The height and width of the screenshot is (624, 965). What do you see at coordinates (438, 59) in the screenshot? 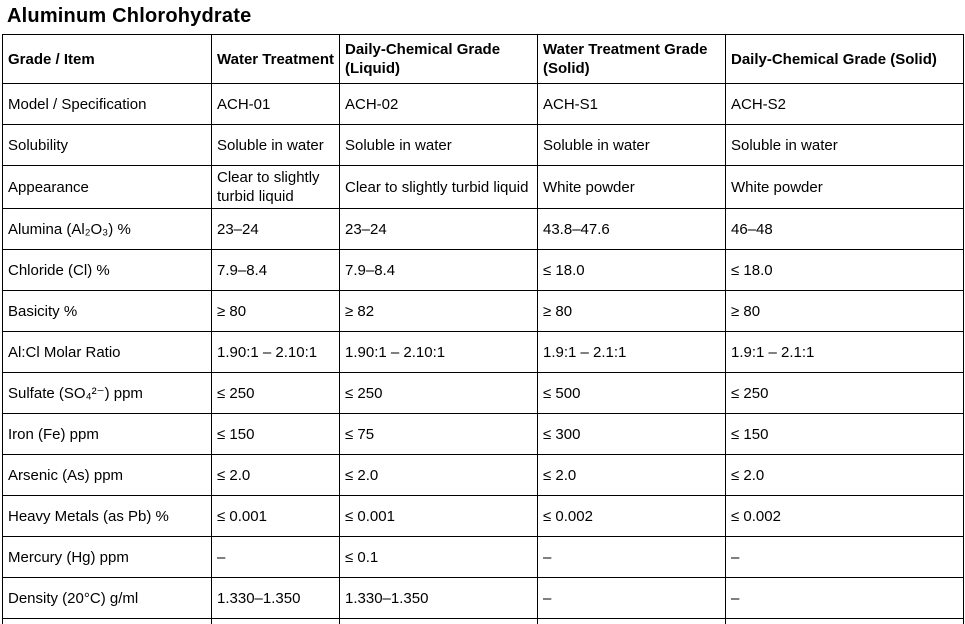
I see `column-header-daily-chemical-liquid: Daily-Chemical Grade (Liquid)` at bounding box center [438, 59].